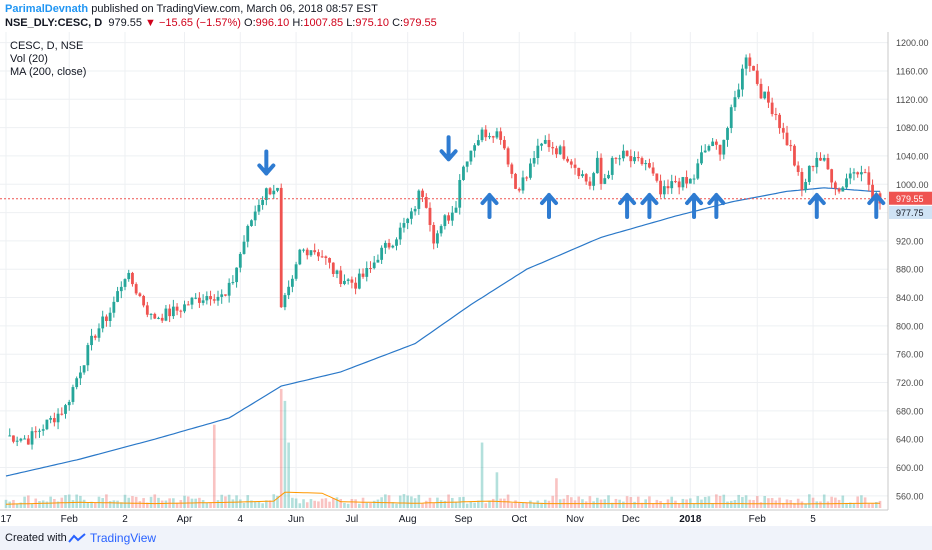 The width and height of the screenshot is (932, 550). Describe the element at coordinates (466, 538) in the screenshot. I see `footer-bar: Created with TradingView` at that location.